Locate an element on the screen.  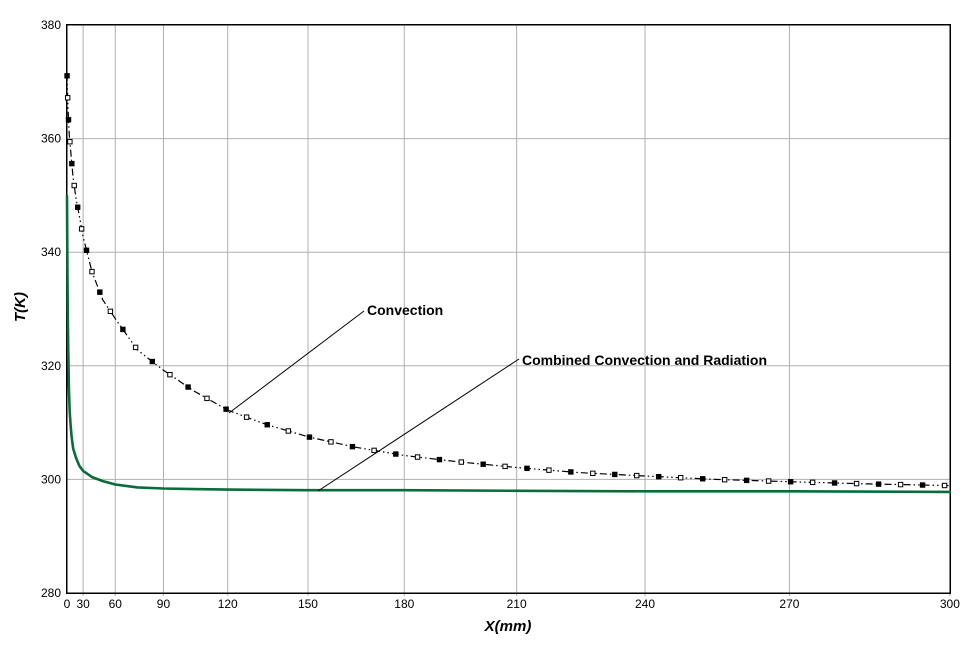
x-tick-label: 180 is located at coordinates (404, 604).